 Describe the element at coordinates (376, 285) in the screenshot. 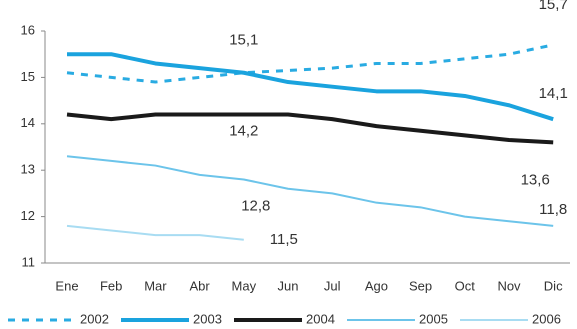

I see `x-tick-label: Ago` at that location.